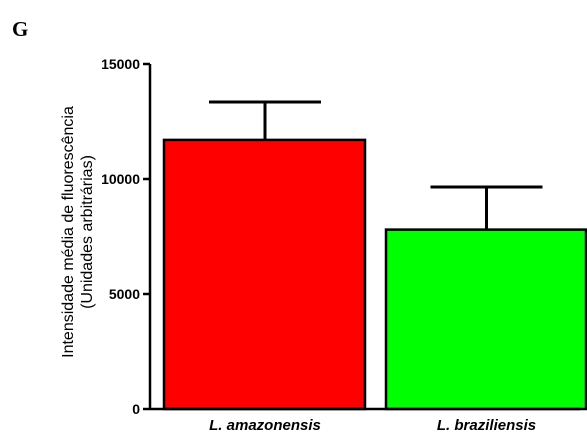  I want to click on category-label-1: L. amazonensis, so click(265, 425).